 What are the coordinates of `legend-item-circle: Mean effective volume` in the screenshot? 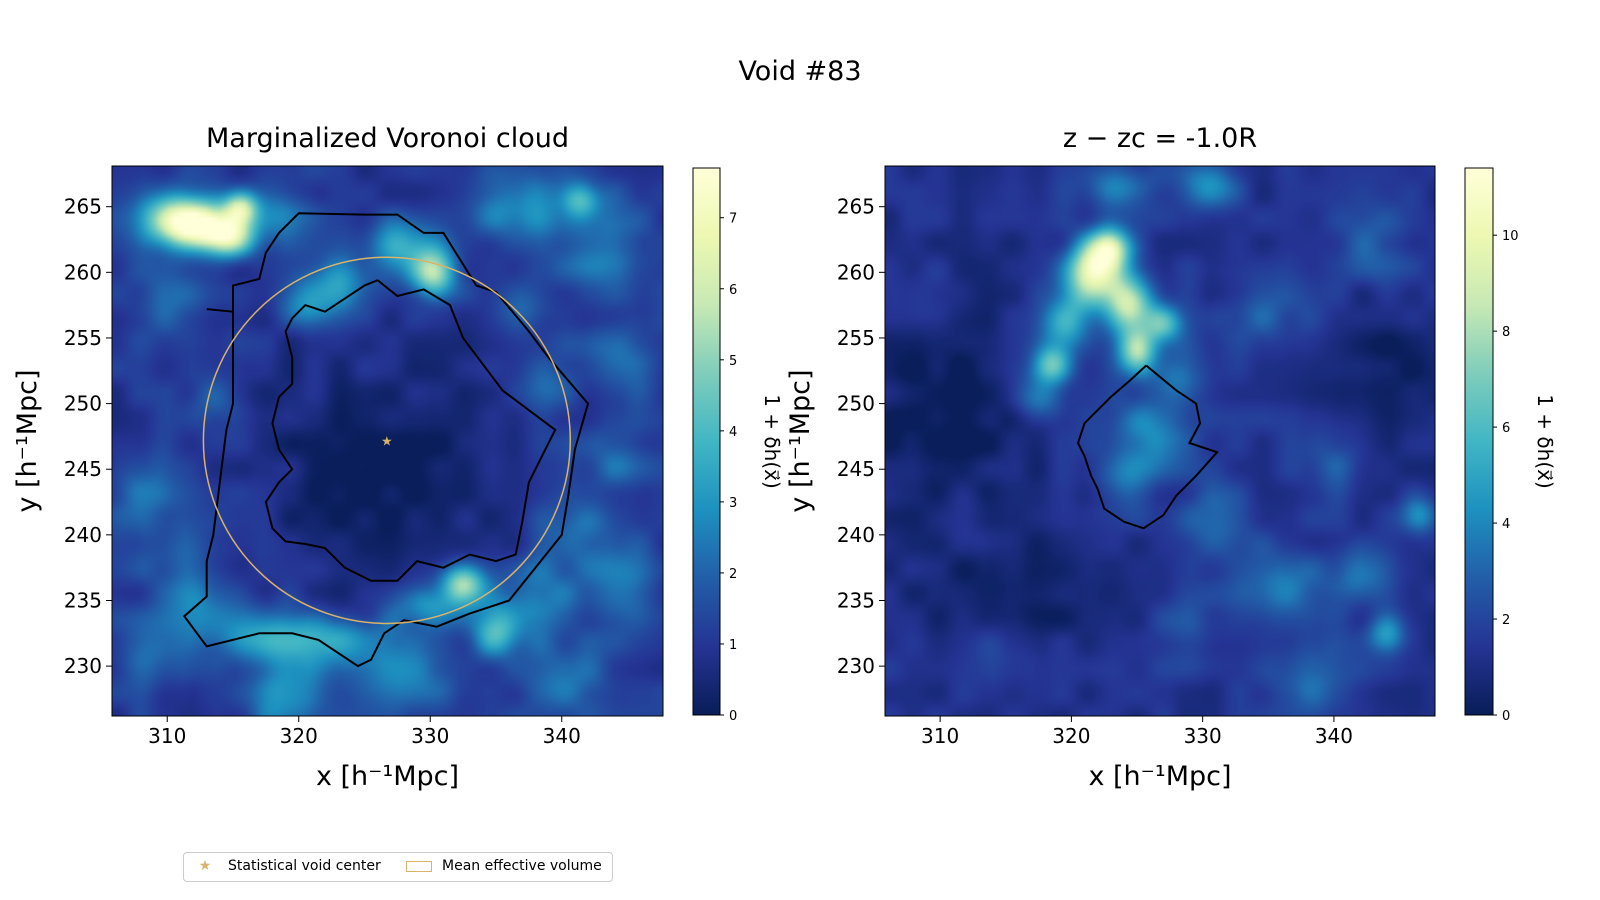 It's located at (504, 866).